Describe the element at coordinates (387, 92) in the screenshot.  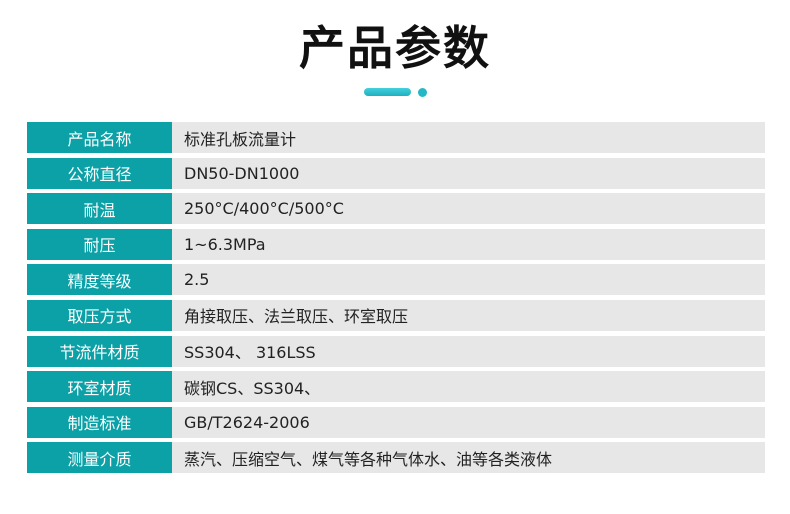
I see `title-underline-decoration` at that location.